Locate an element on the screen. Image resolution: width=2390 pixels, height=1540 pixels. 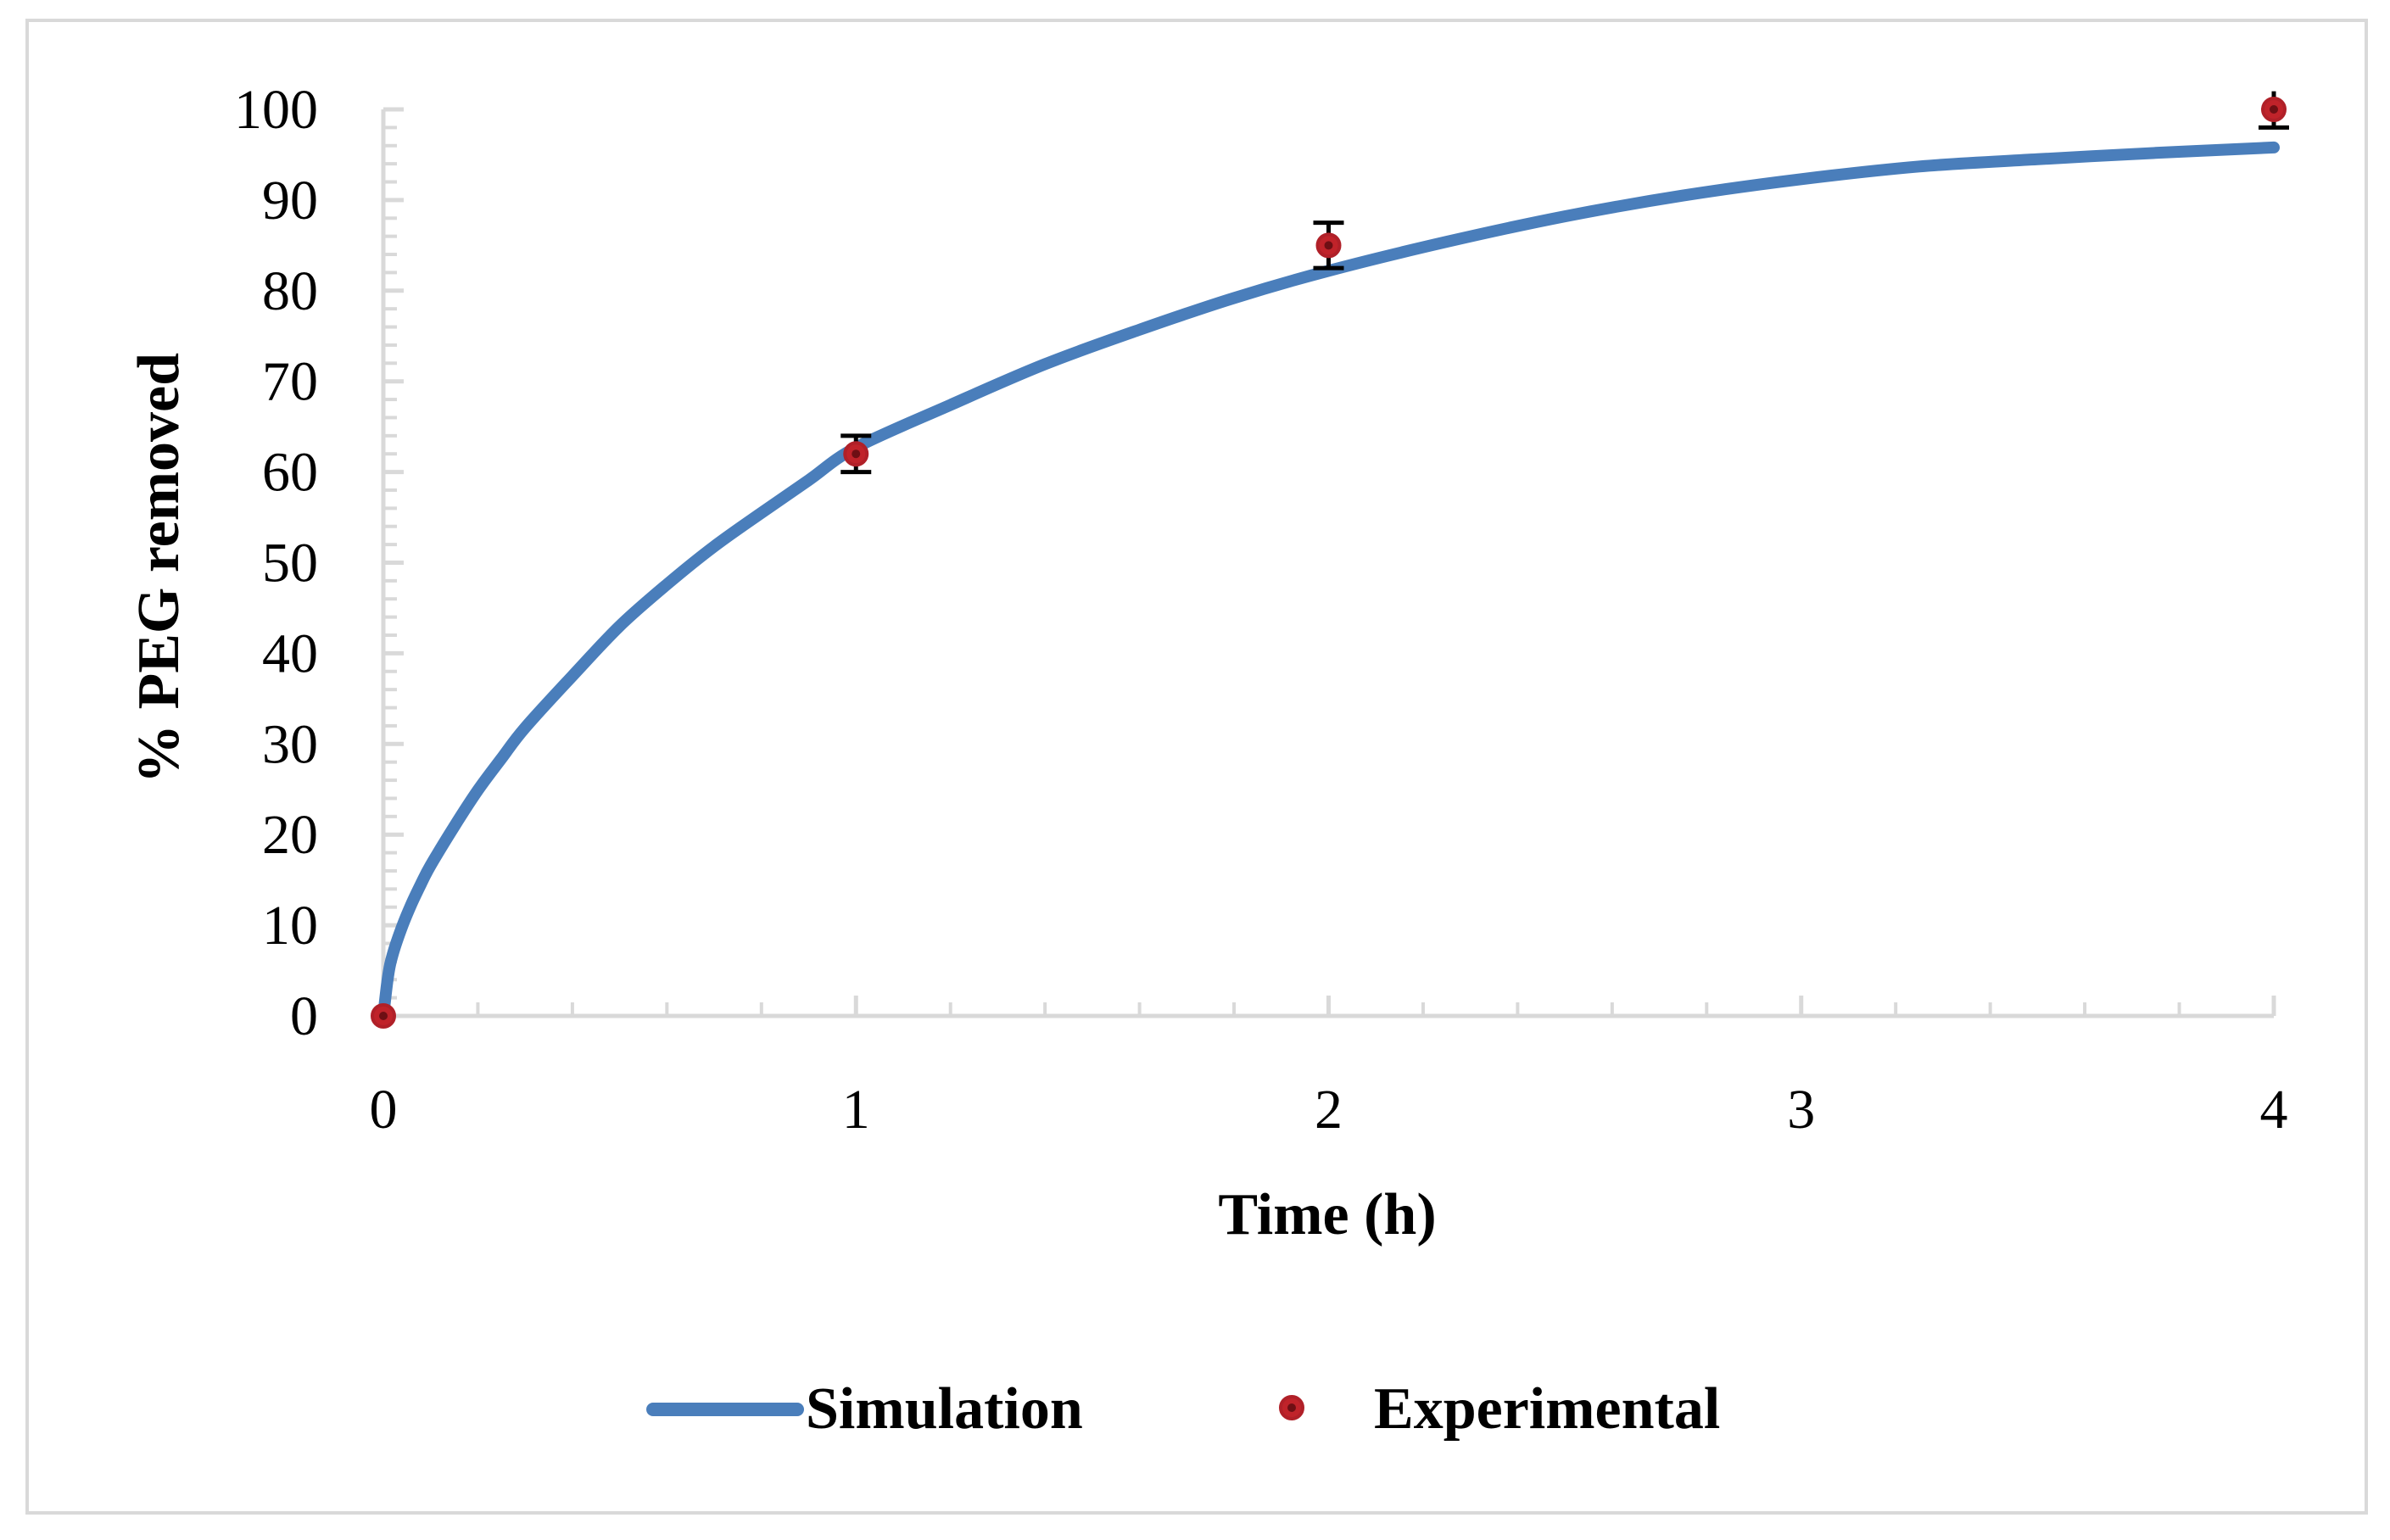
y-tick-label: 50 is located at coordinates (290, 563).